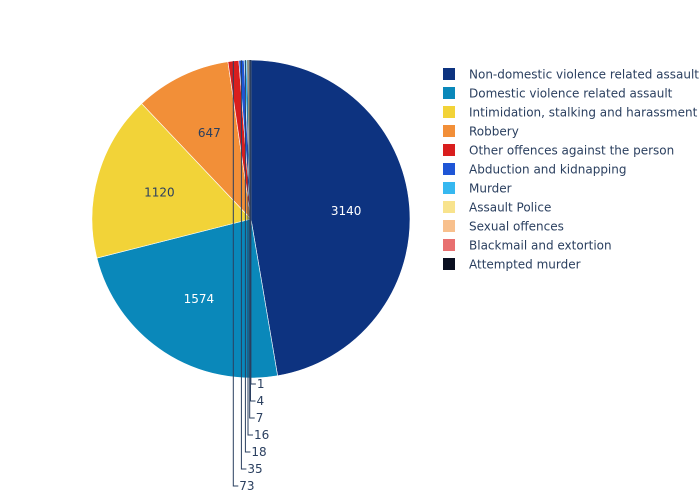 This screenshot has height=500, width=700. I want to click on legend-label: Assault Police, so click(510, 208).